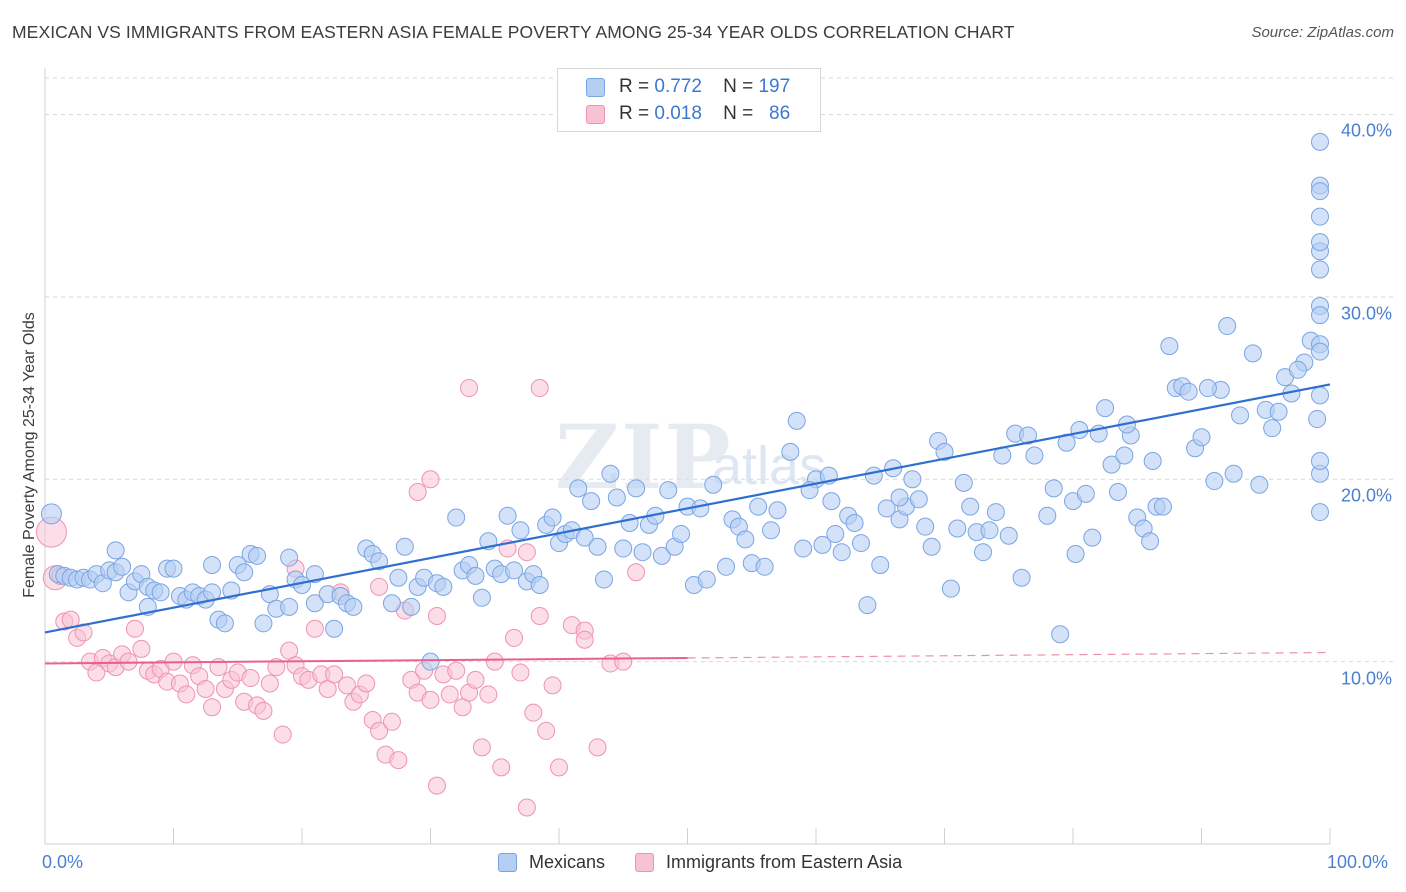 Image resolution: width=1406 pixels, height=892 pixels. Describe the element at coordinates (595, 87) in the screenshot. I see `legend-swatch-blue` at that location.